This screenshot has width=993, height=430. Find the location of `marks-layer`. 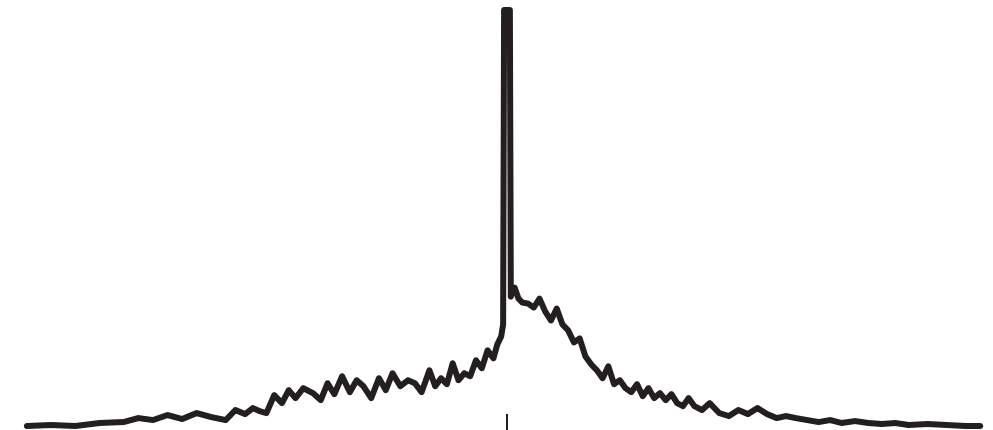

marks-layer is located at coordinates (507, 422).